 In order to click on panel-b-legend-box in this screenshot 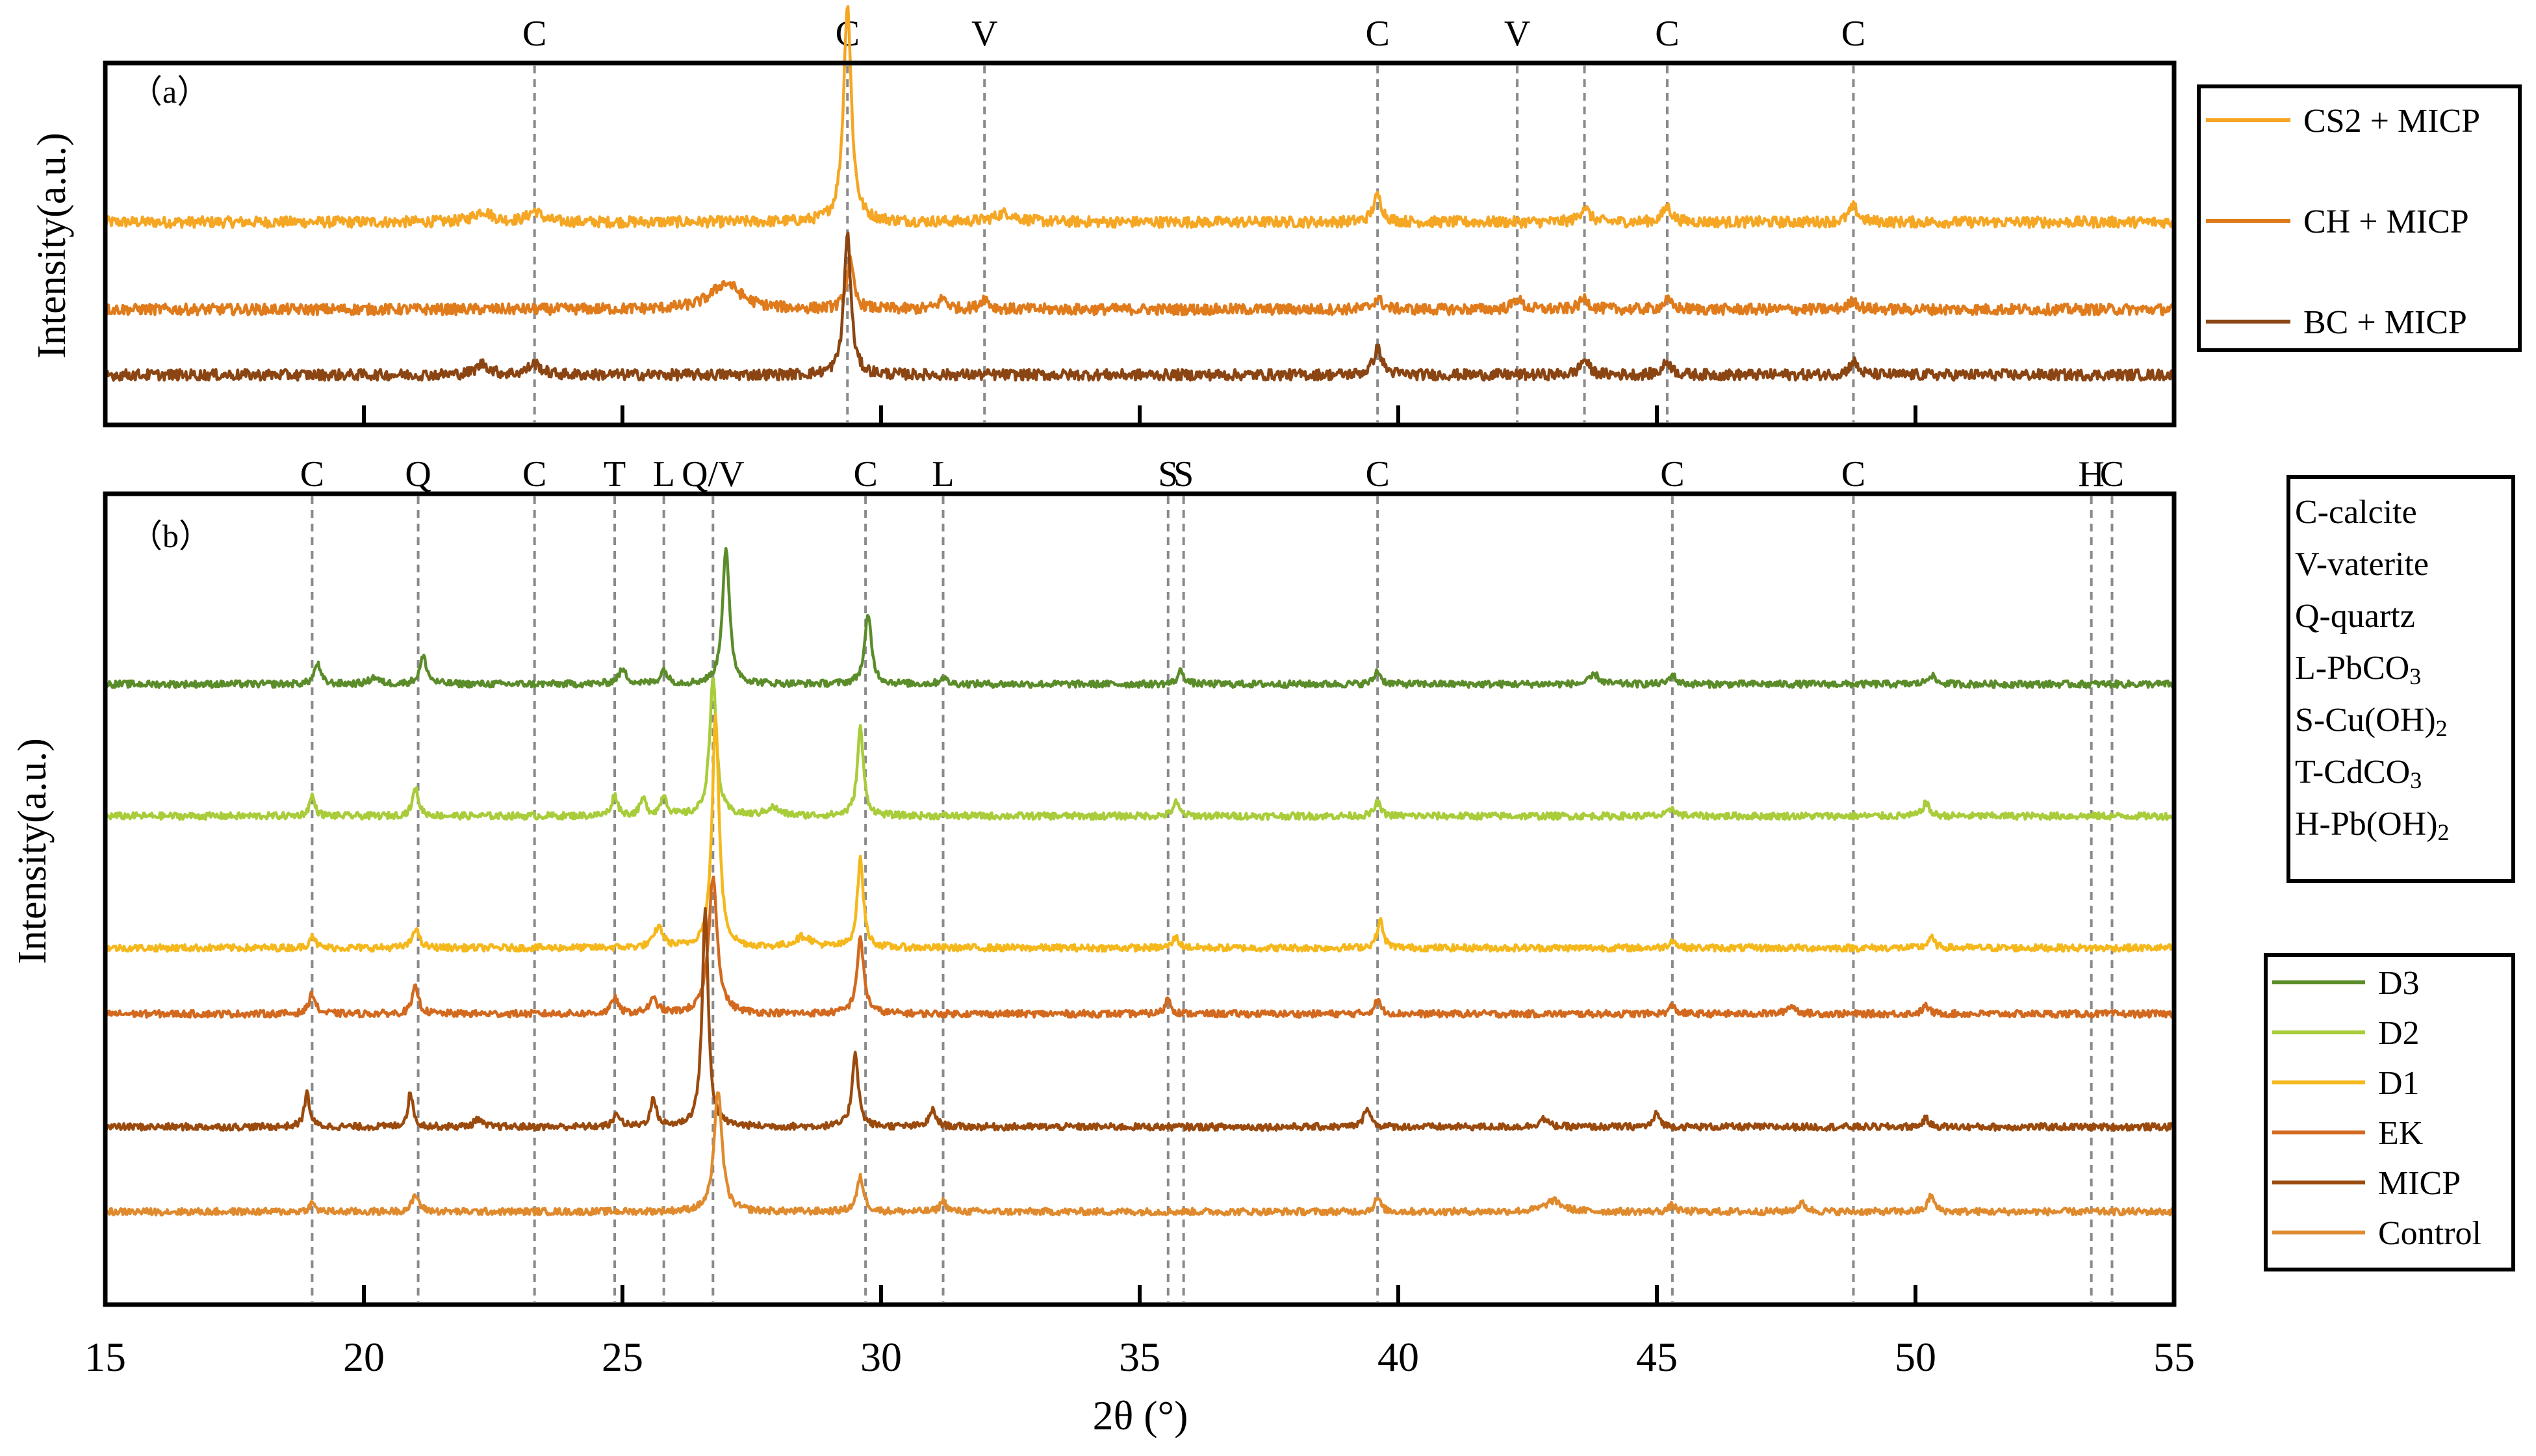, I will do `click(2389, 1112)`.